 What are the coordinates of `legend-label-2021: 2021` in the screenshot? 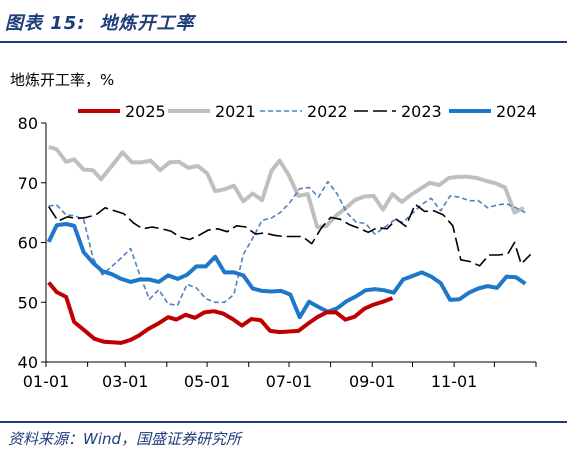 It's located at (235, 111).